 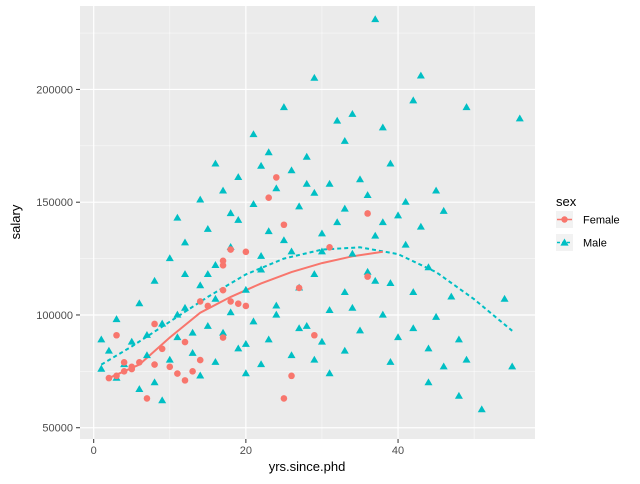 What do you see at coordinates (58, 259) in the screenshot?
I see `y-ticks: 50000 100000 150000 200000` at bounding box center [58, 259].